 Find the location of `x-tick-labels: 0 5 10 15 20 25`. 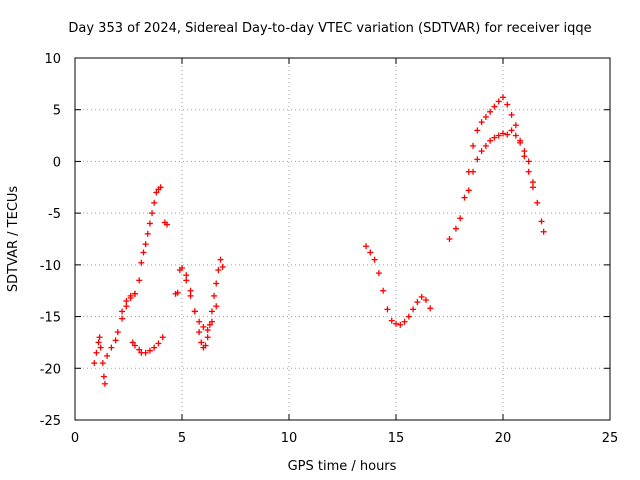

x-tick-labels: 0 5 10 15 20 25 is located at coordinates (344, 438).